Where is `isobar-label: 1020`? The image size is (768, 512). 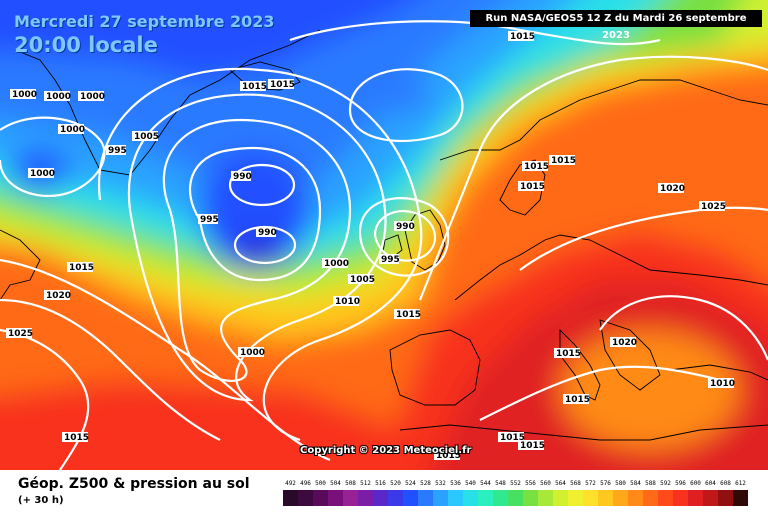
isobar-label: 1020 is located at coordinates (672, 189).